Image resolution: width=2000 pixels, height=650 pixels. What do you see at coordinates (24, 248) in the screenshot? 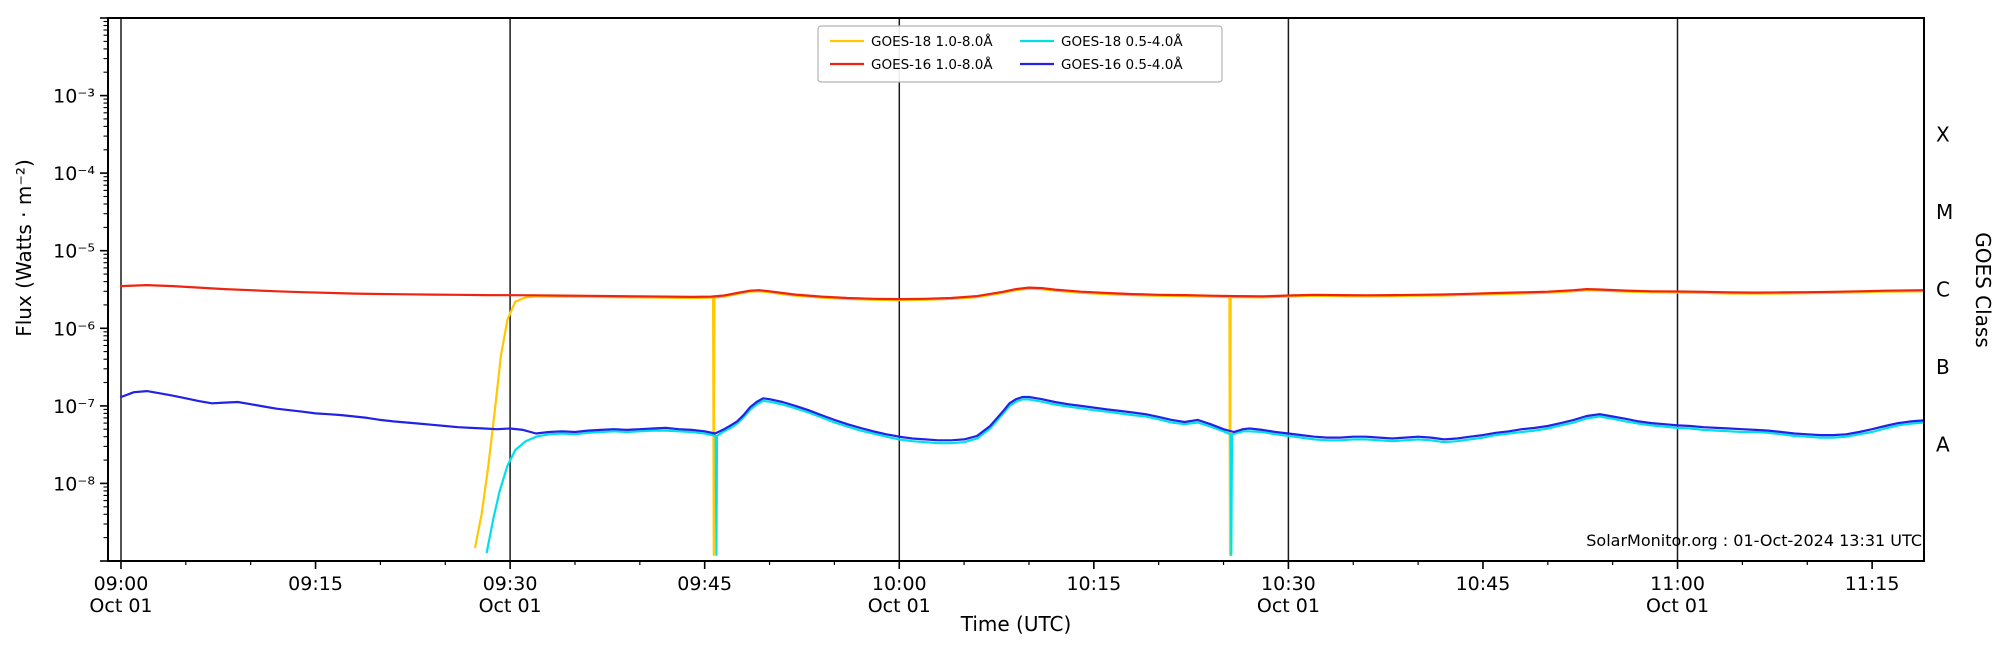
I see `y-axis-title: Flux (Watts · m⁻²)` at bounding box center [24, 248].